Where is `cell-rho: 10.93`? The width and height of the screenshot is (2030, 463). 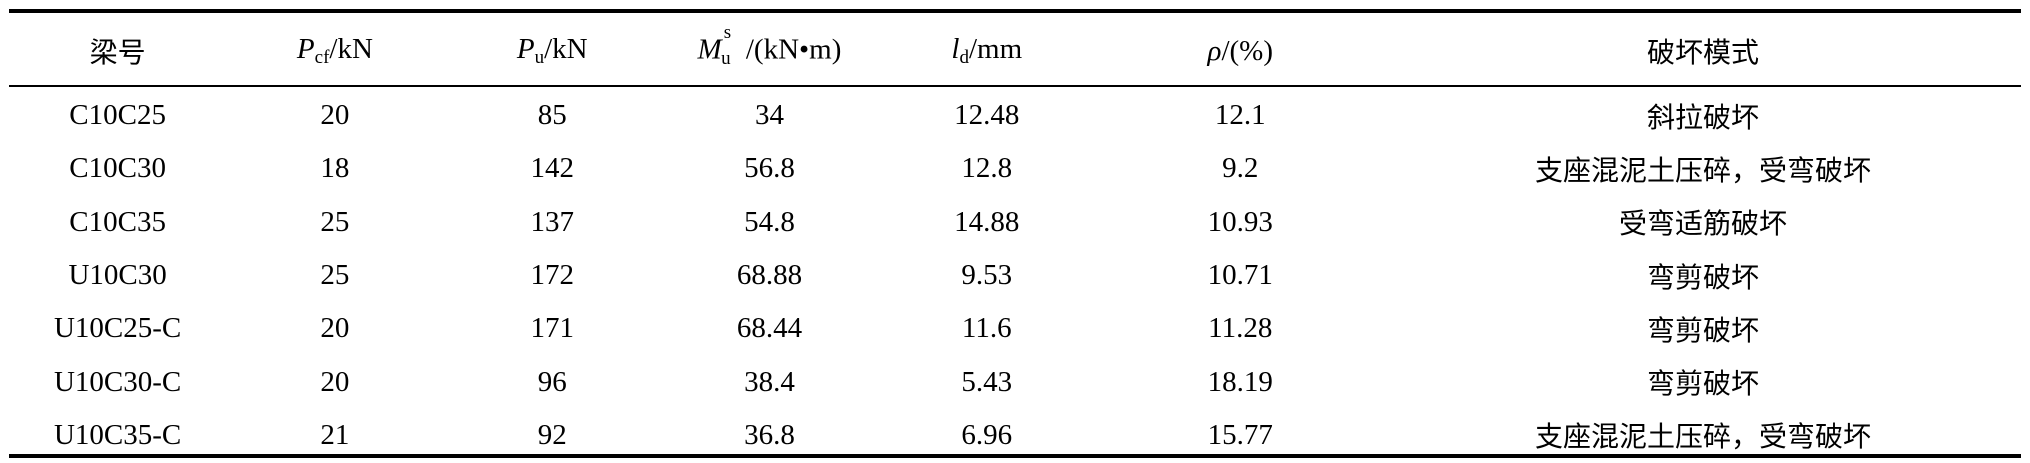
cell-rho: 10.93 is located at coordinates (1240, 221).